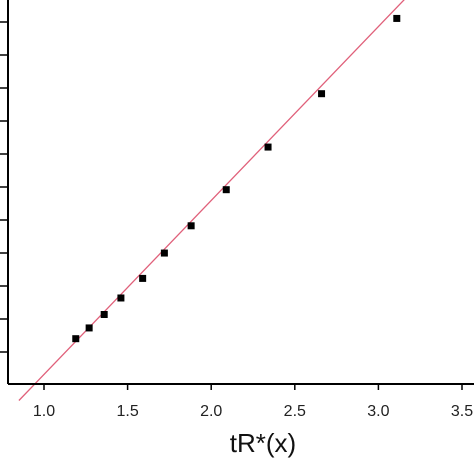 This screenshot has height=474, width=474. Describe the element at coordinates (44, 411) in the screenshot. I see `x-tick-label: 1.0` at that location.